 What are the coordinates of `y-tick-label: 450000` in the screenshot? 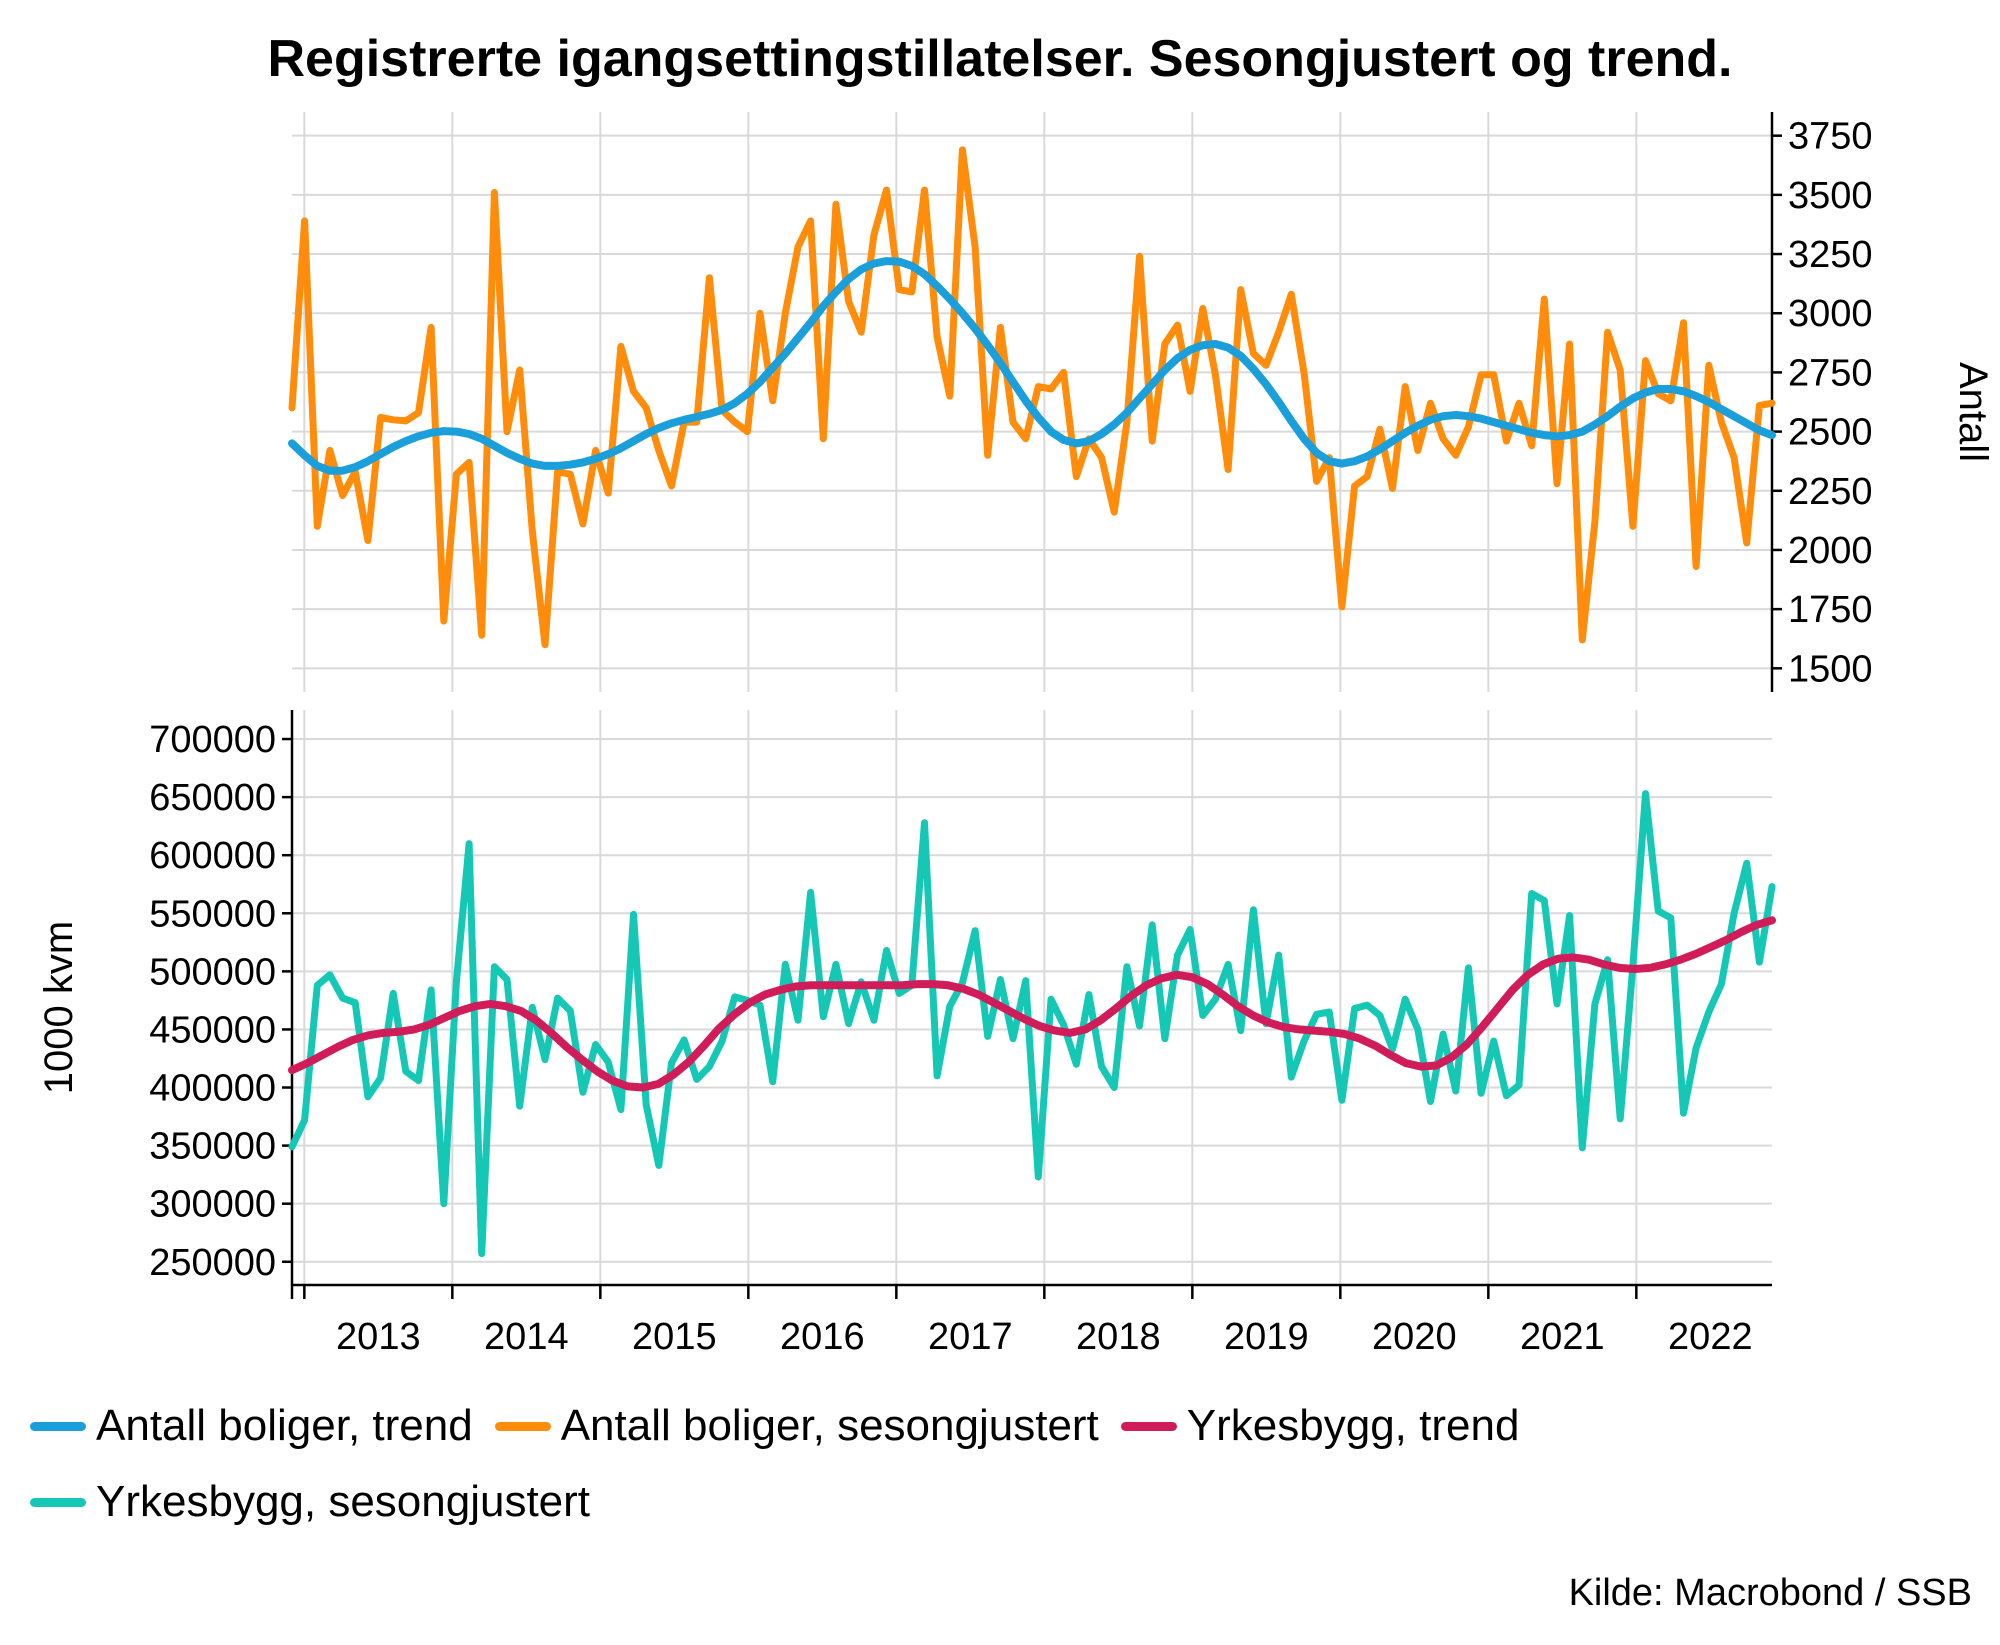 It's located at (212, 1030).